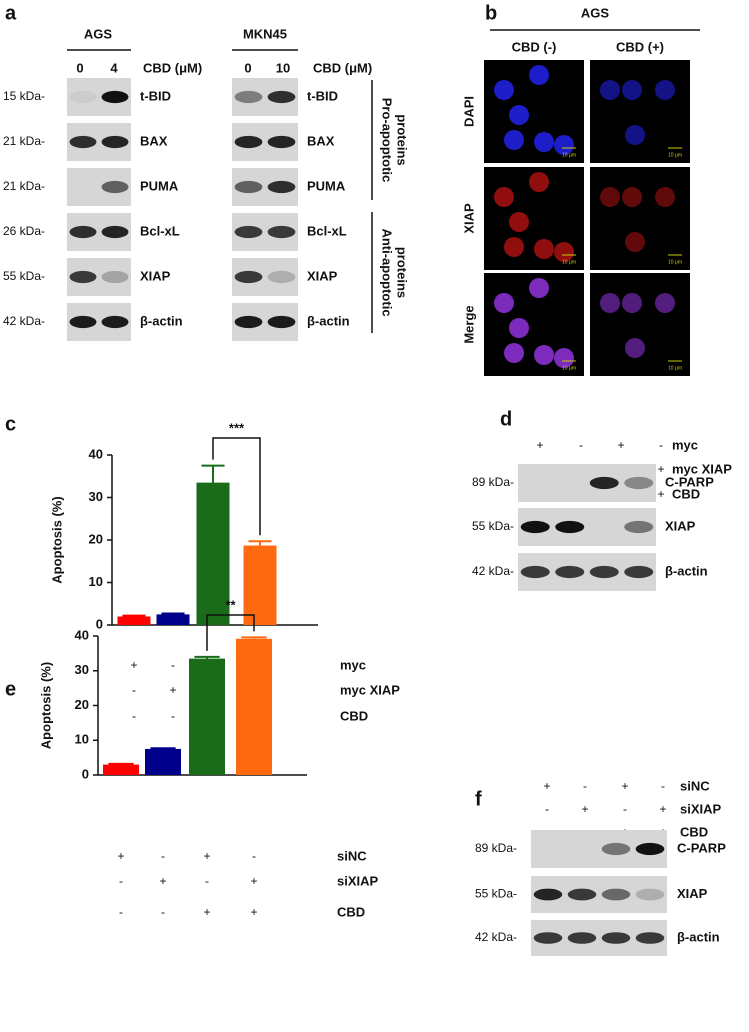 The image size is (749, 1032). Describe the element at coordinates (24, 186) in the screenshot. I see `kda-label: 21 kDa-` at that location.